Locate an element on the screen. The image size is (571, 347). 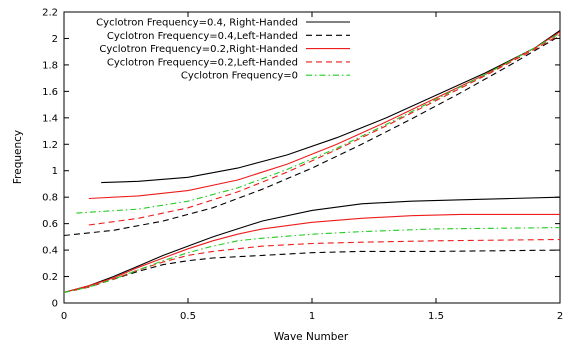
legend-label: Cyclotron Frequency=0.2,Right-Handed is located at coordinates (198, 49).